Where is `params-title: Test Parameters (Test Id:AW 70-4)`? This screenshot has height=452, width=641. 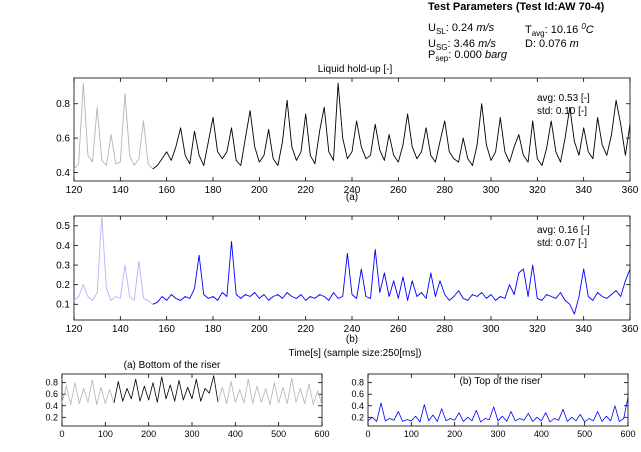
params-title: Test Parameters (Test Id:AW 70-4) is located at coordinates (516, 7).